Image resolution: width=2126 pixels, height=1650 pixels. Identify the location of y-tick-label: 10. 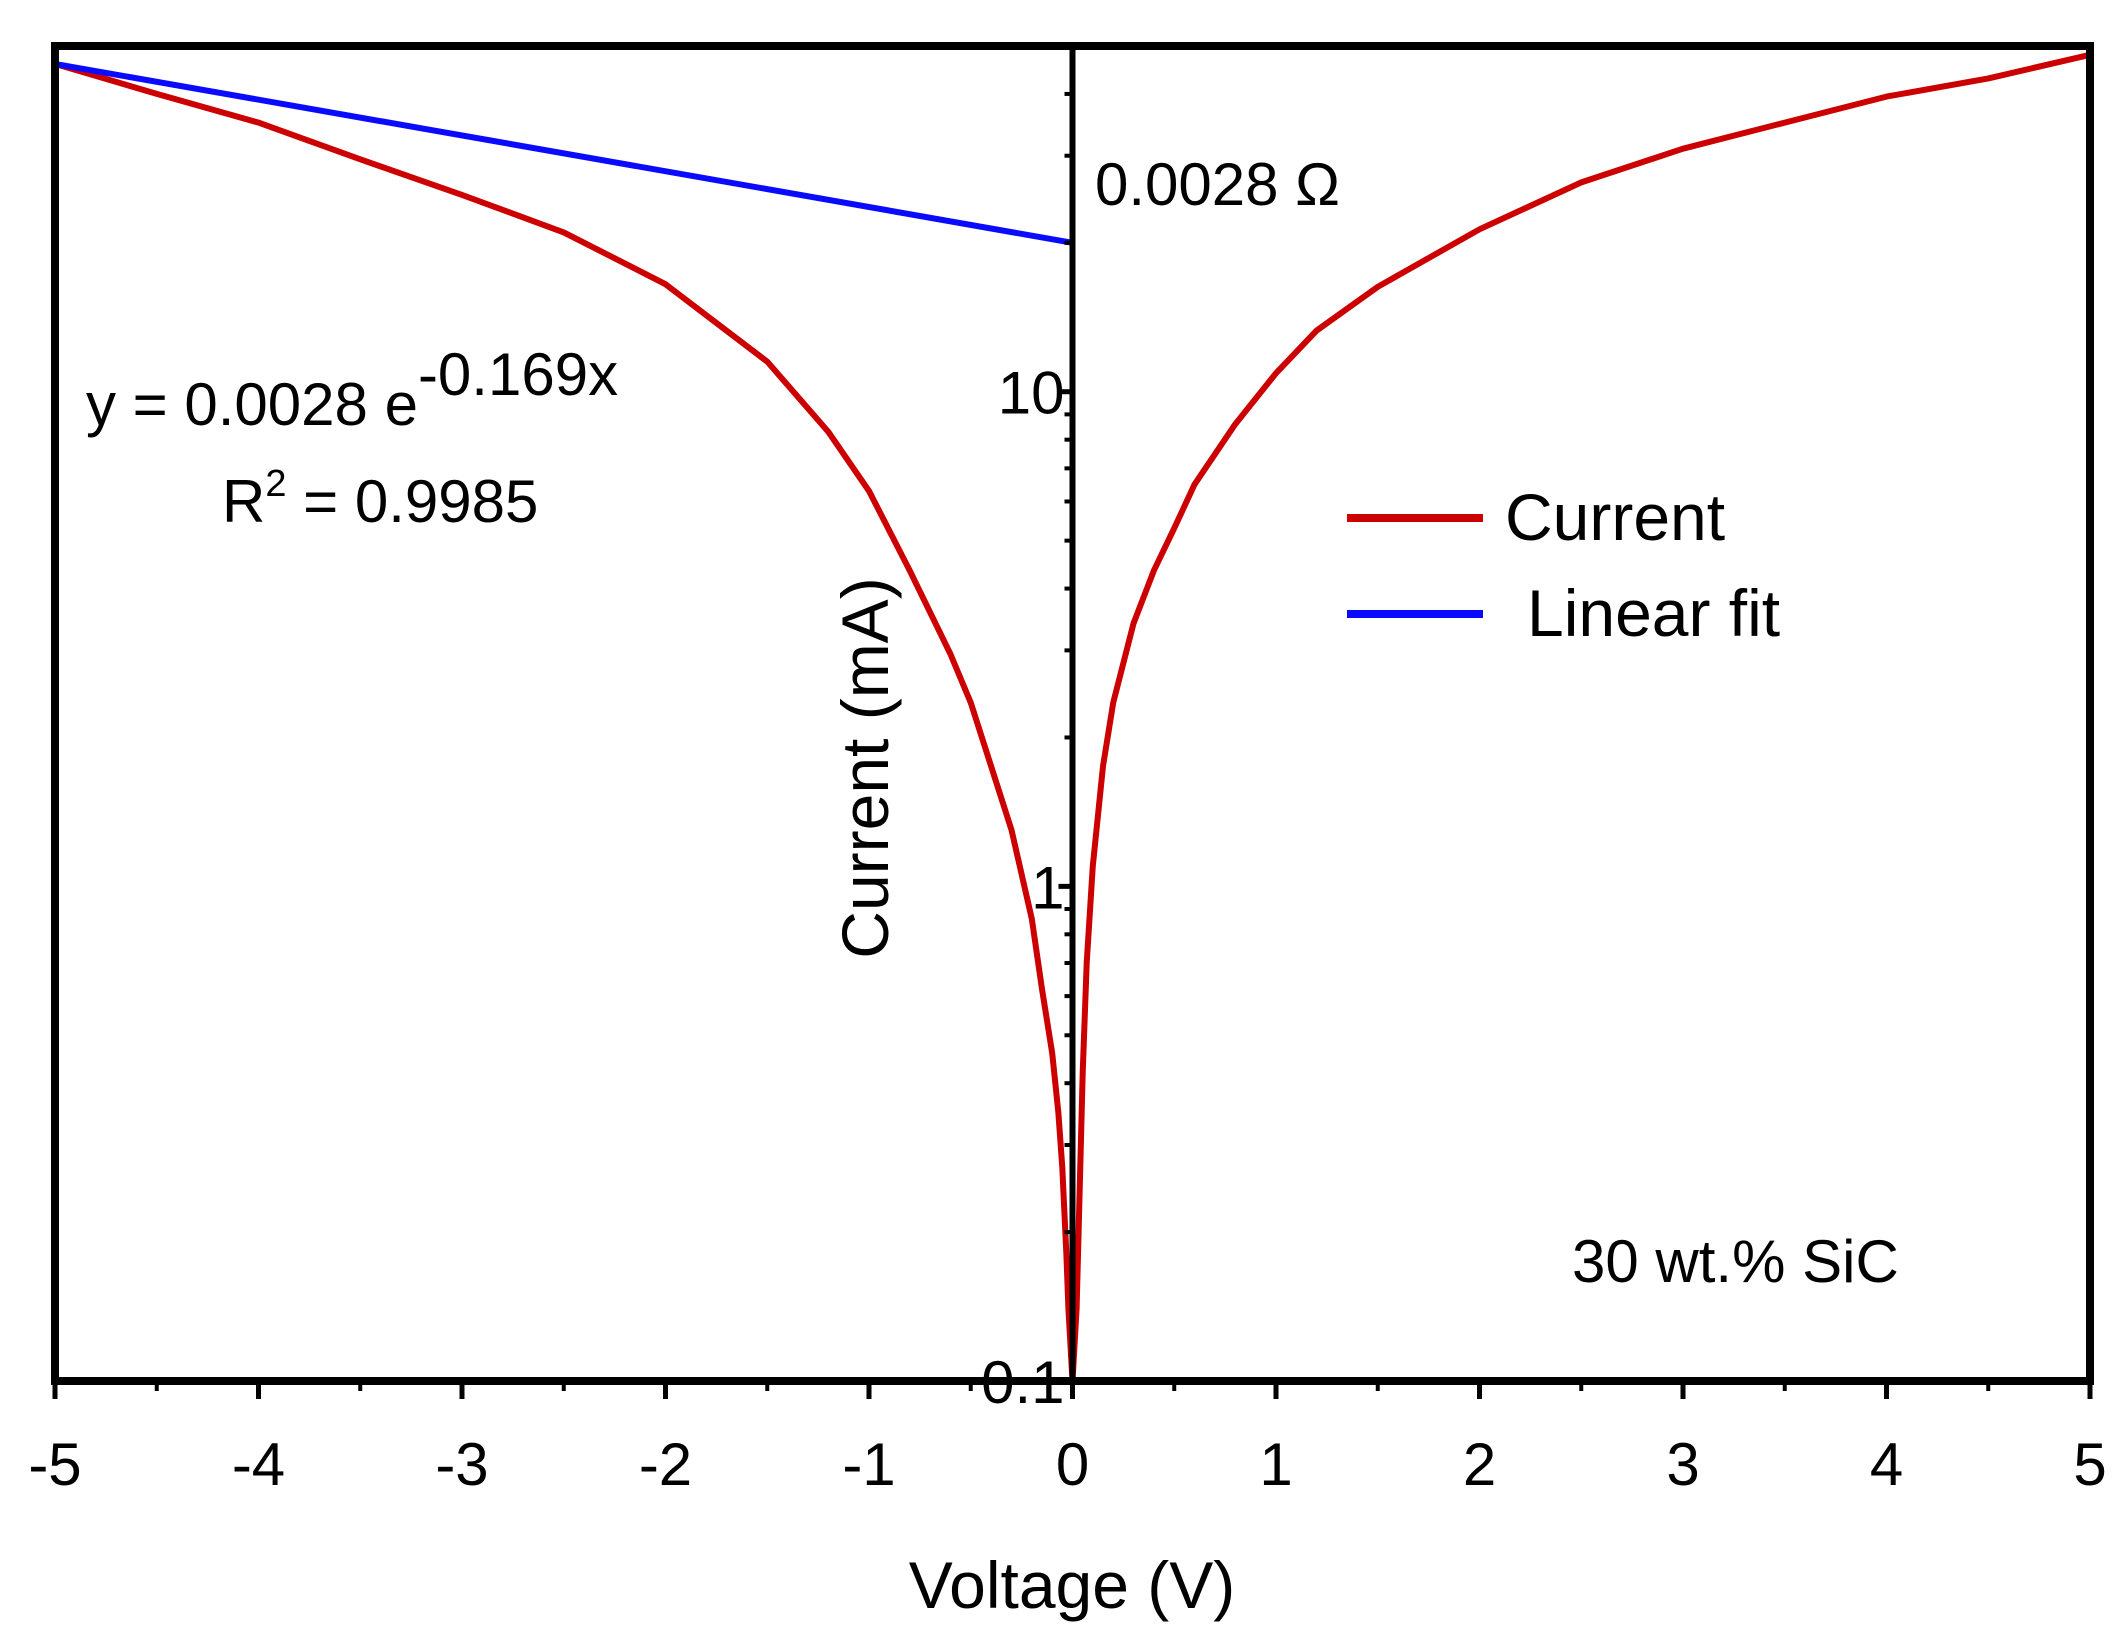
(1031, 393).